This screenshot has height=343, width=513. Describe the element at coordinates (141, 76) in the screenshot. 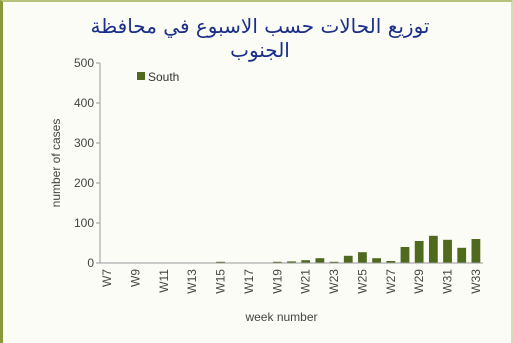

I see `legend-swatch-south` at that location.